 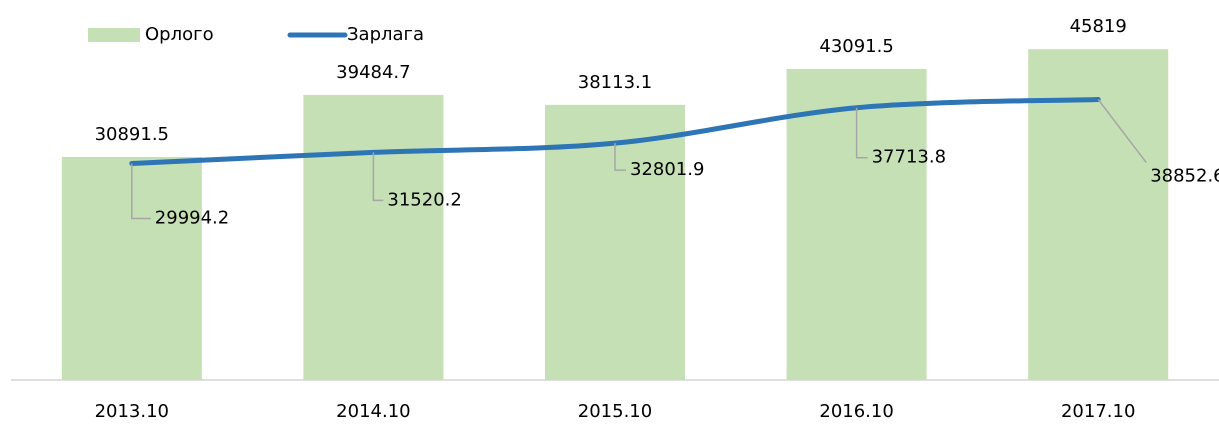 I want to click on line-value-label: 38852.6, so click(x=1184, y=175).